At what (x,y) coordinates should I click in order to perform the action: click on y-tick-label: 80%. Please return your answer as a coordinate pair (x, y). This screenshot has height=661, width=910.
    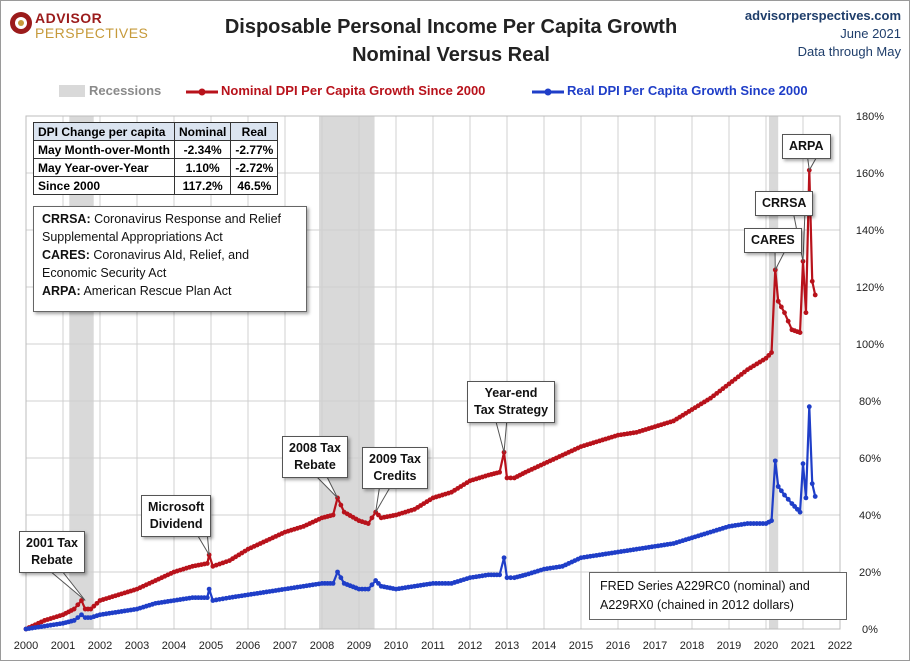
    Looking at the image, I should click on (870, 402).